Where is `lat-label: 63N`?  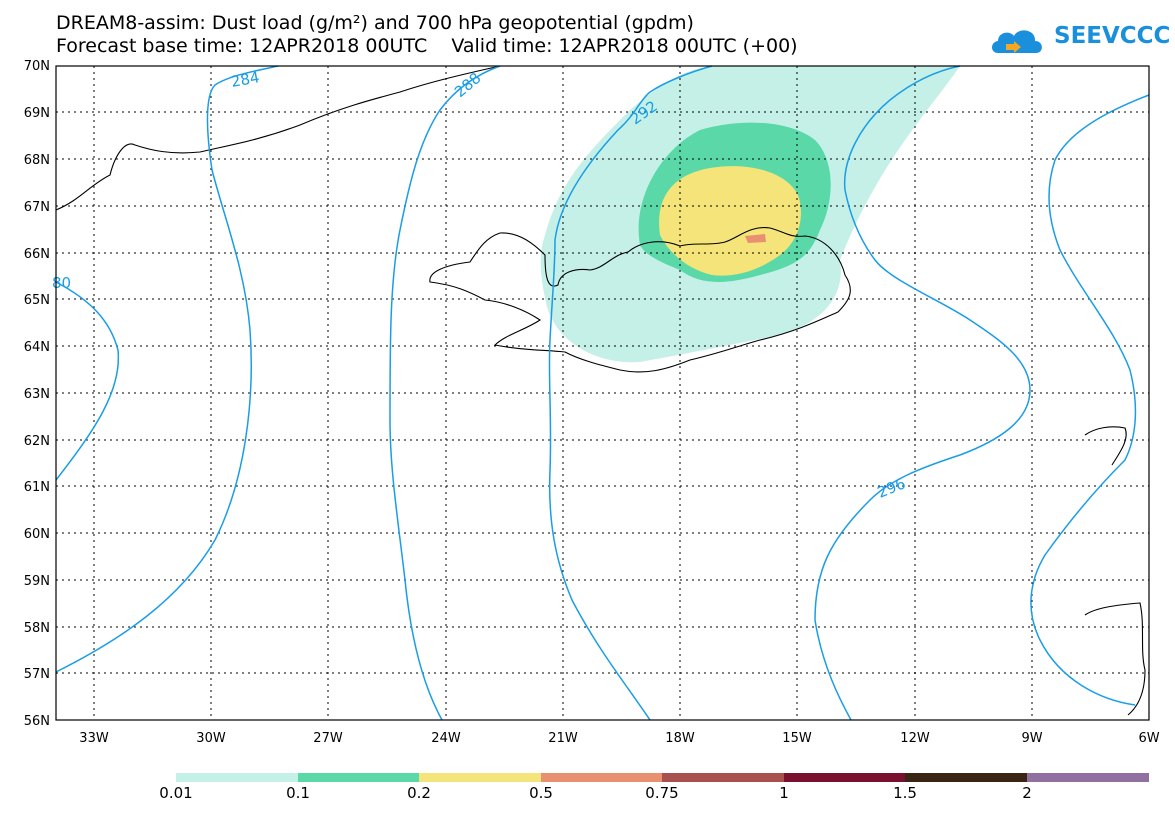 lat-label: 63N is located at coordinates (37, 394).